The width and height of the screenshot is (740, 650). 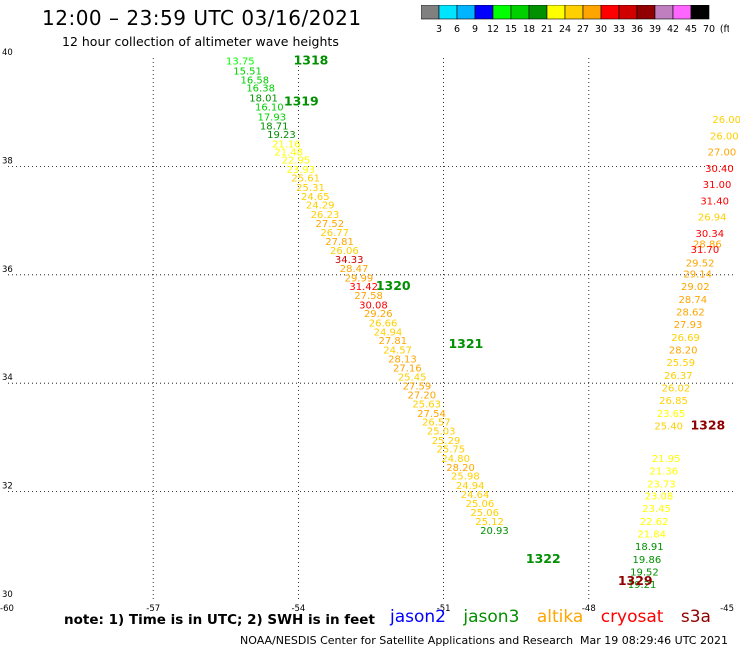 What do you see at coordinates (436, 422) in the screenshot?
I see `wave-height-point: 26.57` at bounding box center [436, 422].